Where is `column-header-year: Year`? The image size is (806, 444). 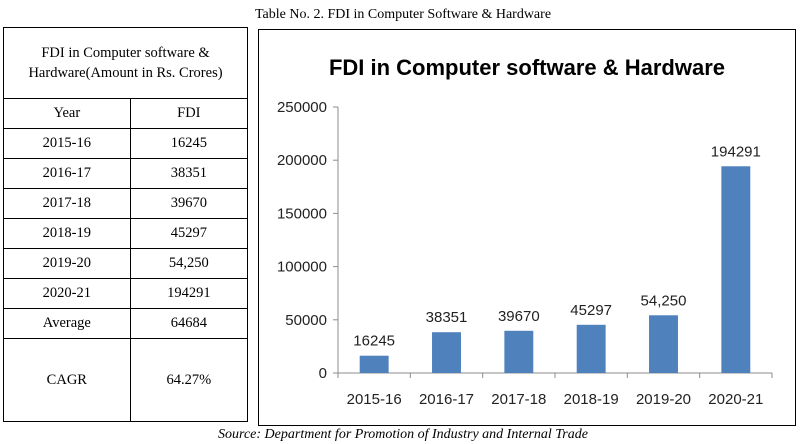 column-header-year: Year is located at coordinates (67, 113).